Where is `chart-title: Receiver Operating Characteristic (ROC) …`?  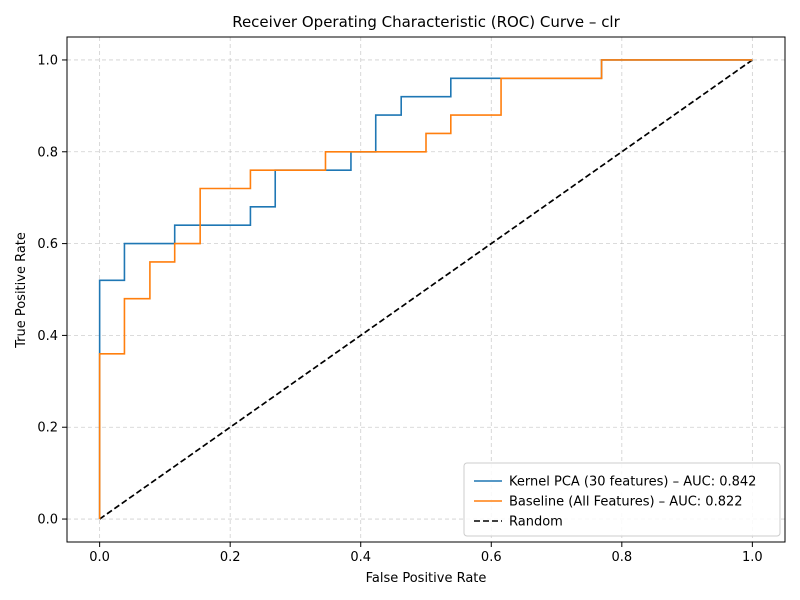
chart-title: Receiver Operating Characteristic (ROC) … is located at coordinates (426, 22).